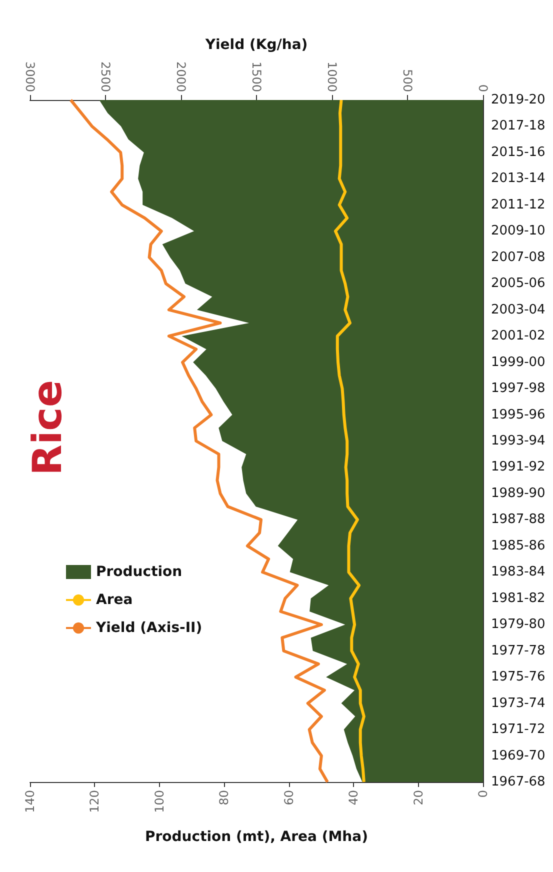  Describe the element at coordinates (256, 837) in the screenshot. I see `x-axis-title: Production (mt), Area (Mha)` at that location.